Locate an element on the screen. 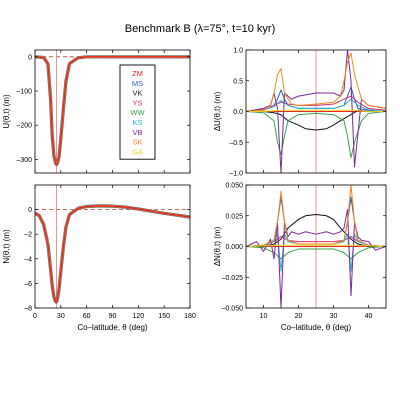 This screenshot has width=400, height=400. legend-entry-ww: WW is located at coordinates (137, 112).